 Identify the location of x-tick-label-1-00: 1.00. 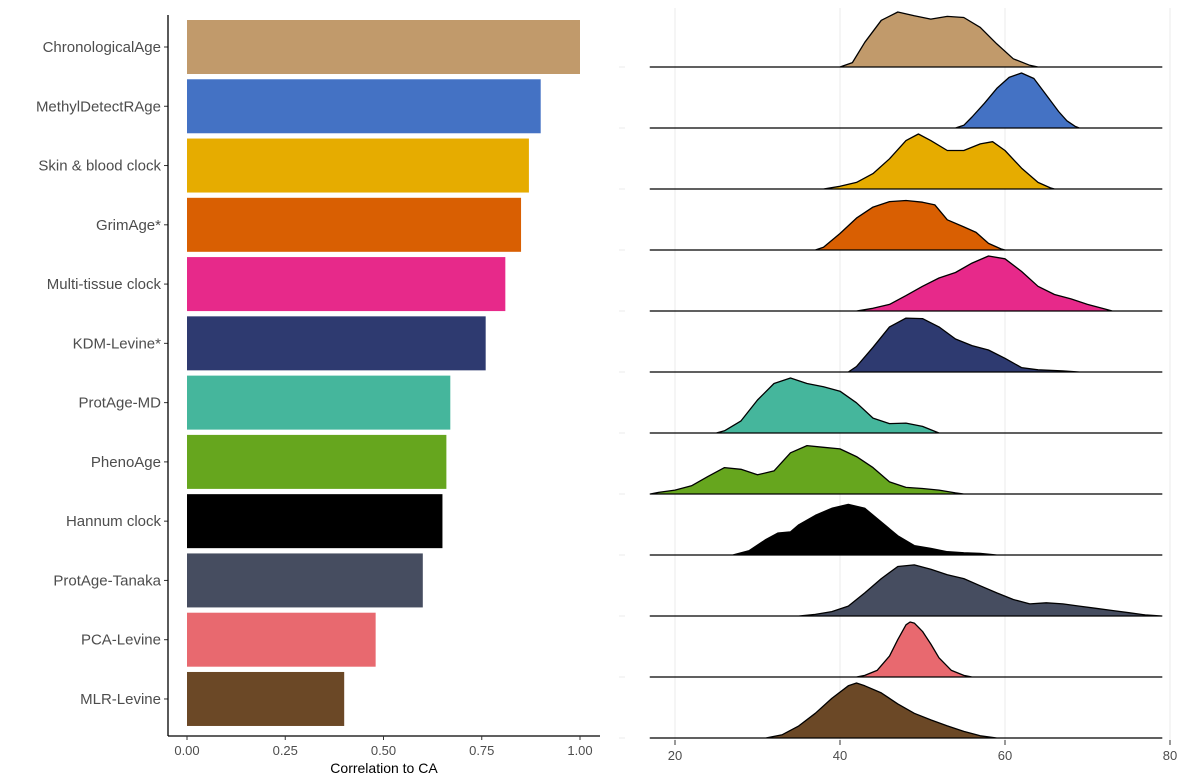
(579, 750).